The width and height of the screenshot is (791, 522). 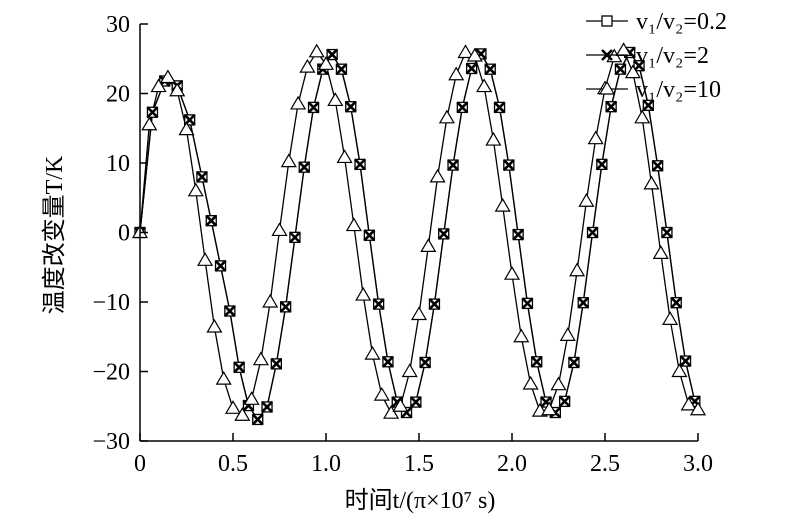 What do you see at coordinates (607, 21) in the screenshot?
I see `data-point-square` at bounding box center [607, 21].